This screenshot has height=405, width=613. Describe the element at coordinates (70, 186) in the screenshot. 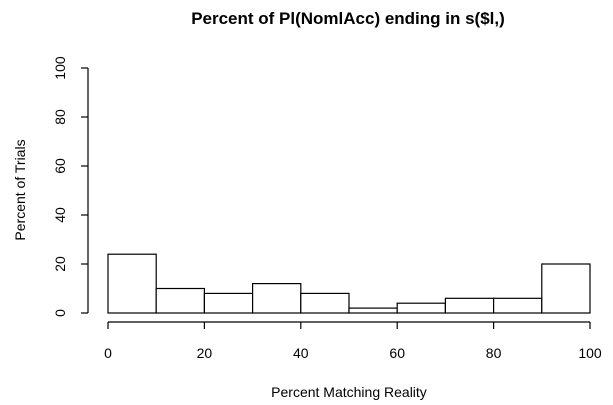

I see `y-axis: 0 20 40 60 80 100` at that location.